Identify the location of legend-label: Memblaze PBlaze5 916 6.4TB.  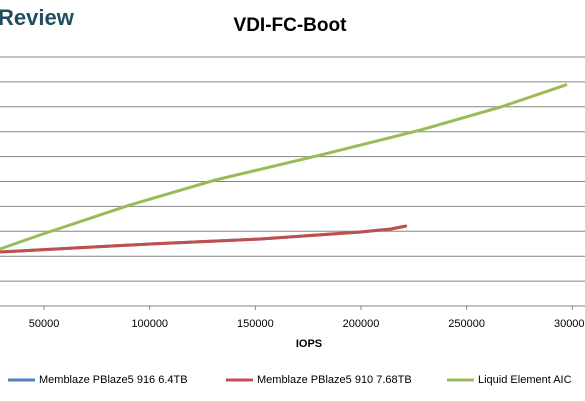
(113, 380).